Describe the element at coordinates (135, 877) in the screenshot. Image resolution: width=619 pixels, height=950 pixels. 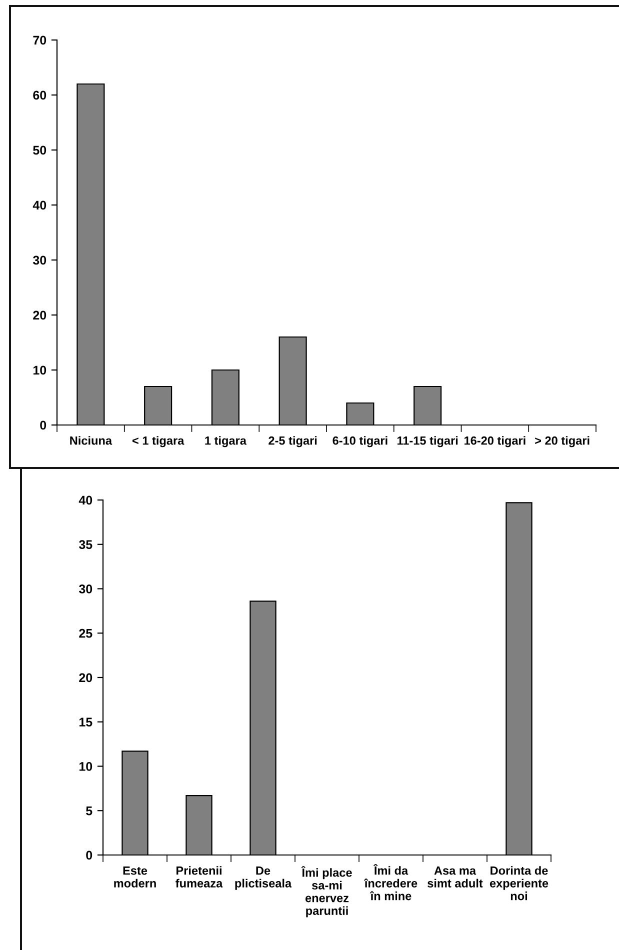
I see `x-tick-label: Este modern` at that location.